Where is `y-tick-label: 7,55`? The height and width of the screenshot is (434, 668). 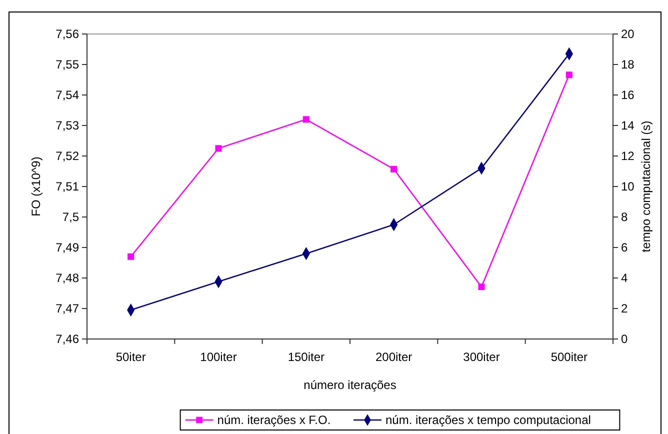 y-tick-label: 7,55 is located at coordinates (68, 65).